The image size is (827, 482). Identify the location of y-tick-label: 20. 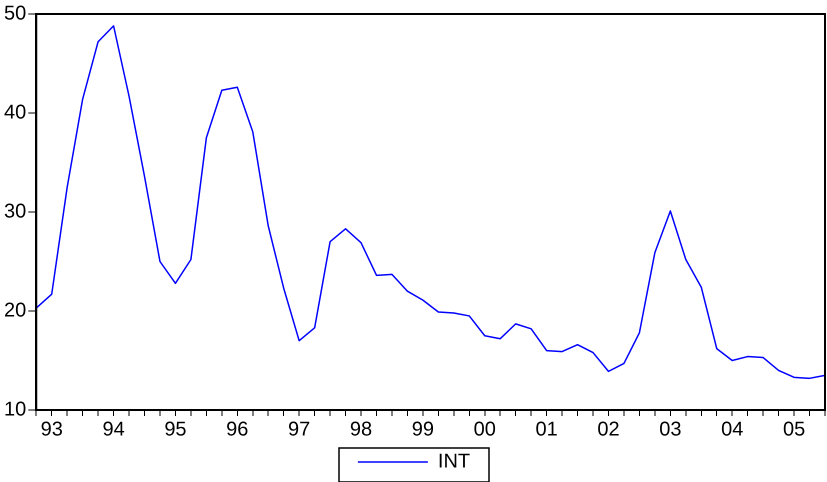
(15, 311).